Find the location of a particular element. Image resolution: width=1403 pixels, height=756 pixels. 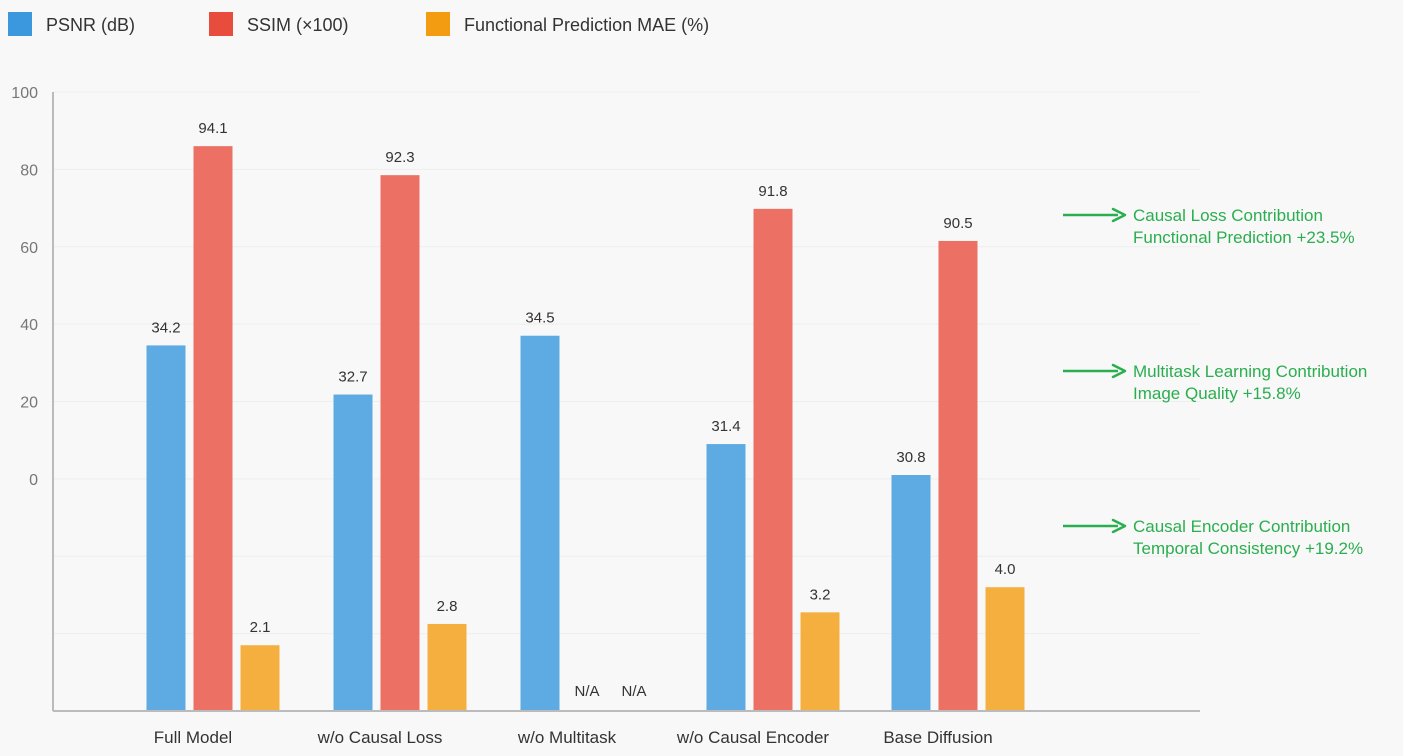

category-label: Full Model is located at coordinates (193, 737).